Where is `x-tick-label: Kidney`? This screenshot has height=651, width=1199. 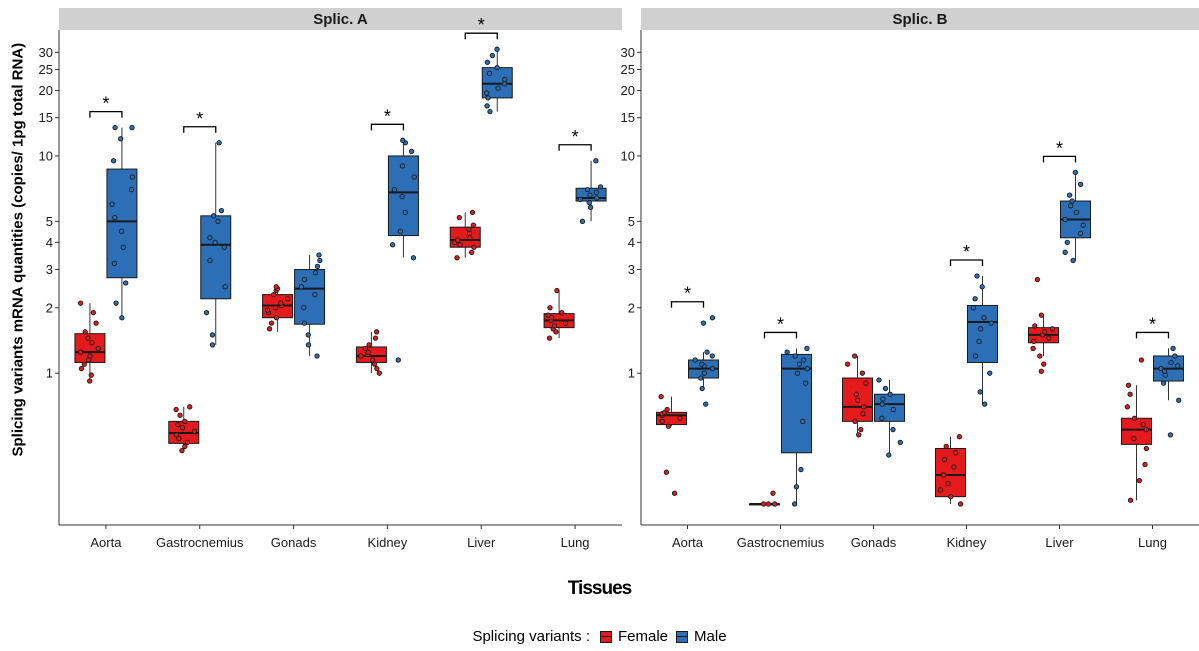
x-tick-label: Kidney is located at coordinates (967, 542).